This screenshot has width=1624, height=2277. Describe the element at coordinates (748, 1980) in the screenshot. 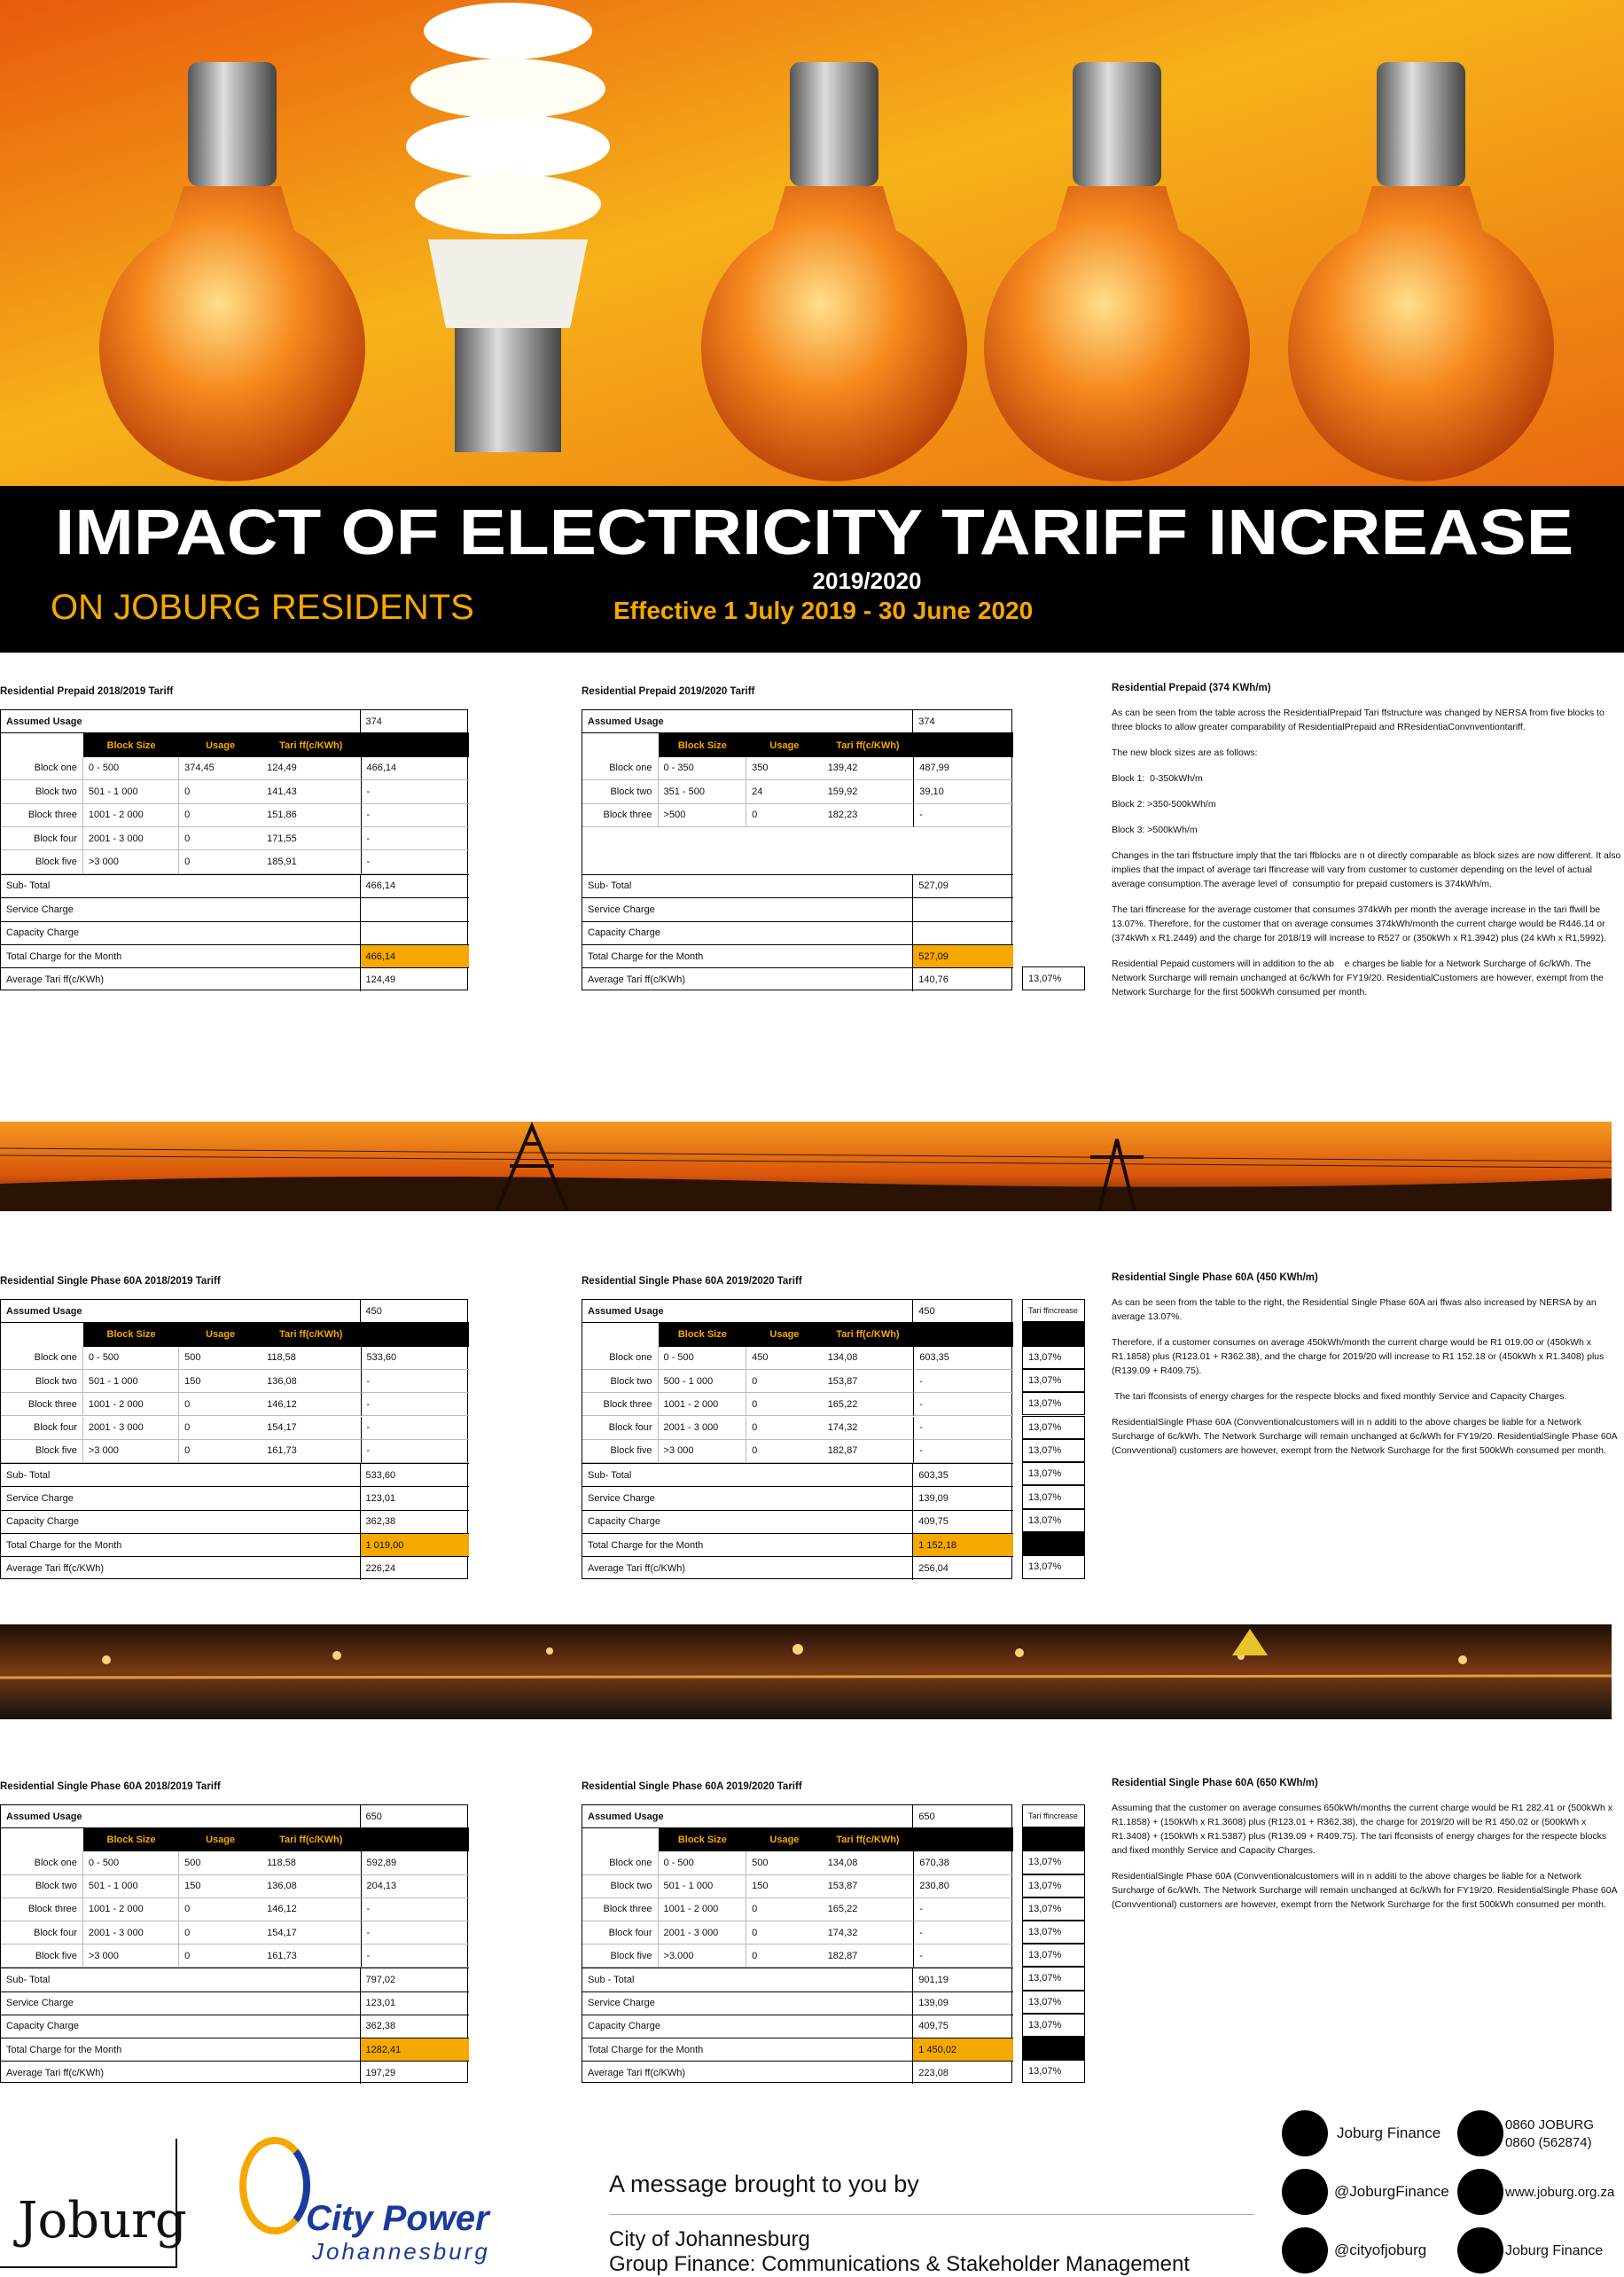

I see `summary-label: Sub - Total` at that location.